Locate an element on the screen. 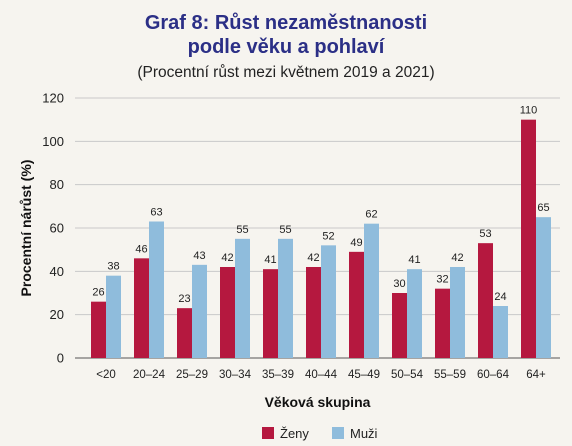  data-label: 43 is located at coordinates (199, 256).